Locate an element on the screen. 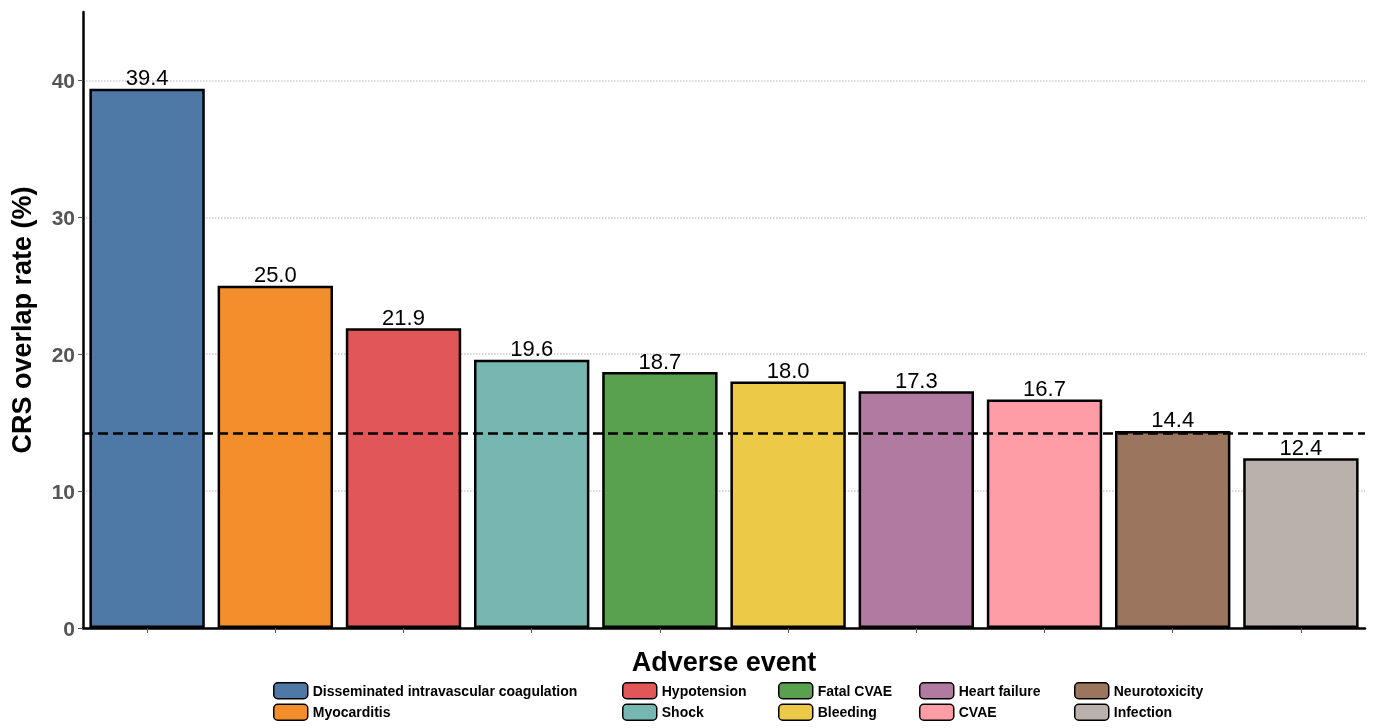 The height and width of the screenshot is (728, 1373). legend-label: Fatal CVAE is located at coordinates (855, 690).